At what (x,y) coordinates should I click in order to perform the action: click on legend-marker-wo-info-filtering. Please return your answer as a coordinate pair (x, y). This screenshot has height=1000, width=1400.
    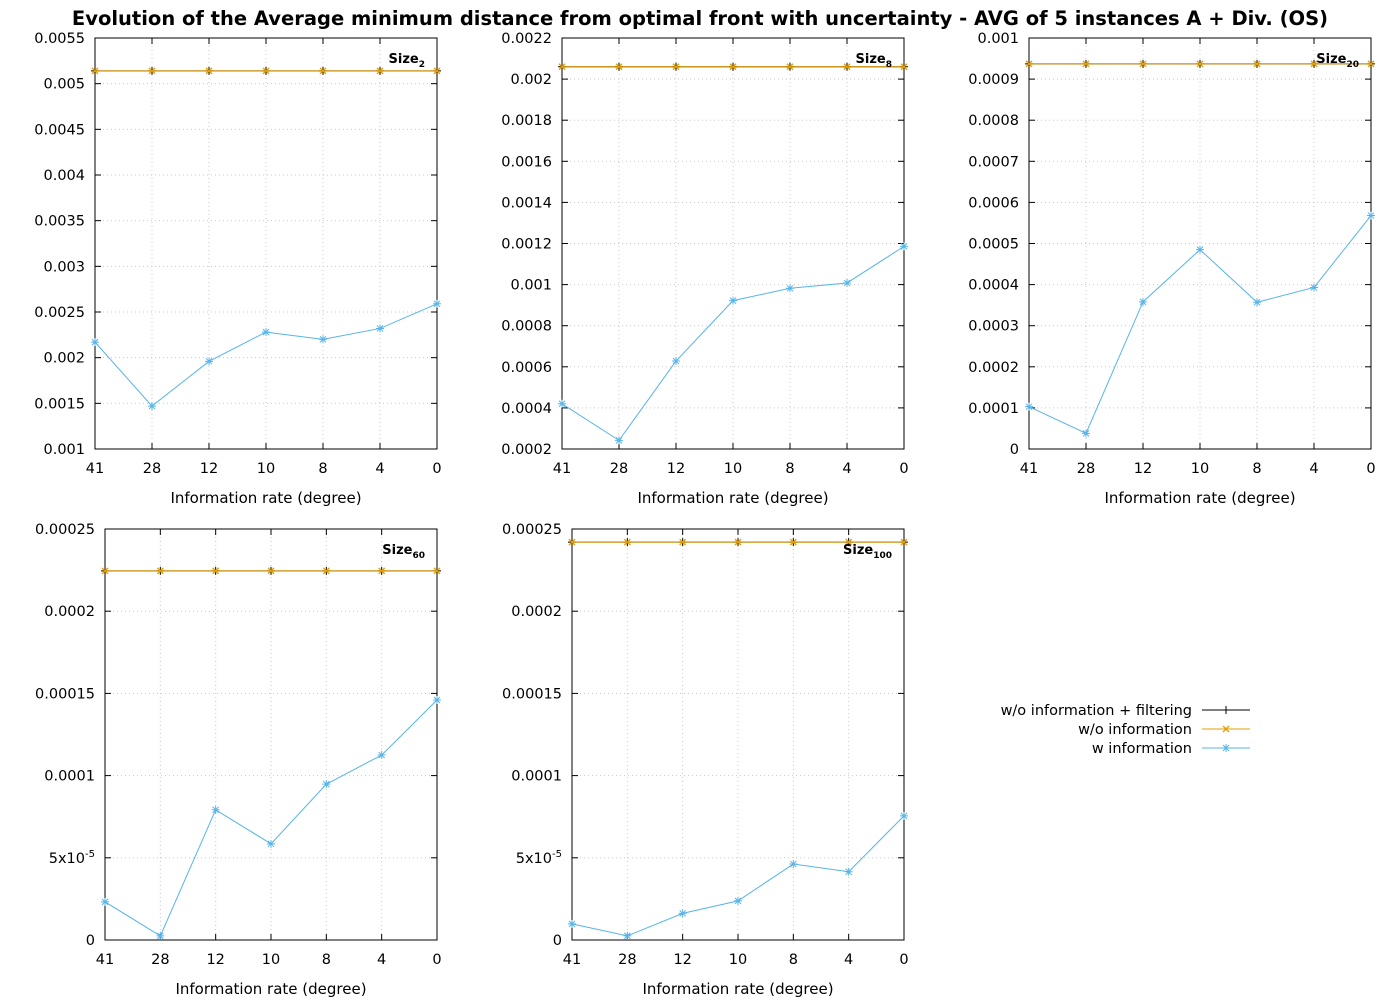
    Looking at the image, I should click on (1226, 710).